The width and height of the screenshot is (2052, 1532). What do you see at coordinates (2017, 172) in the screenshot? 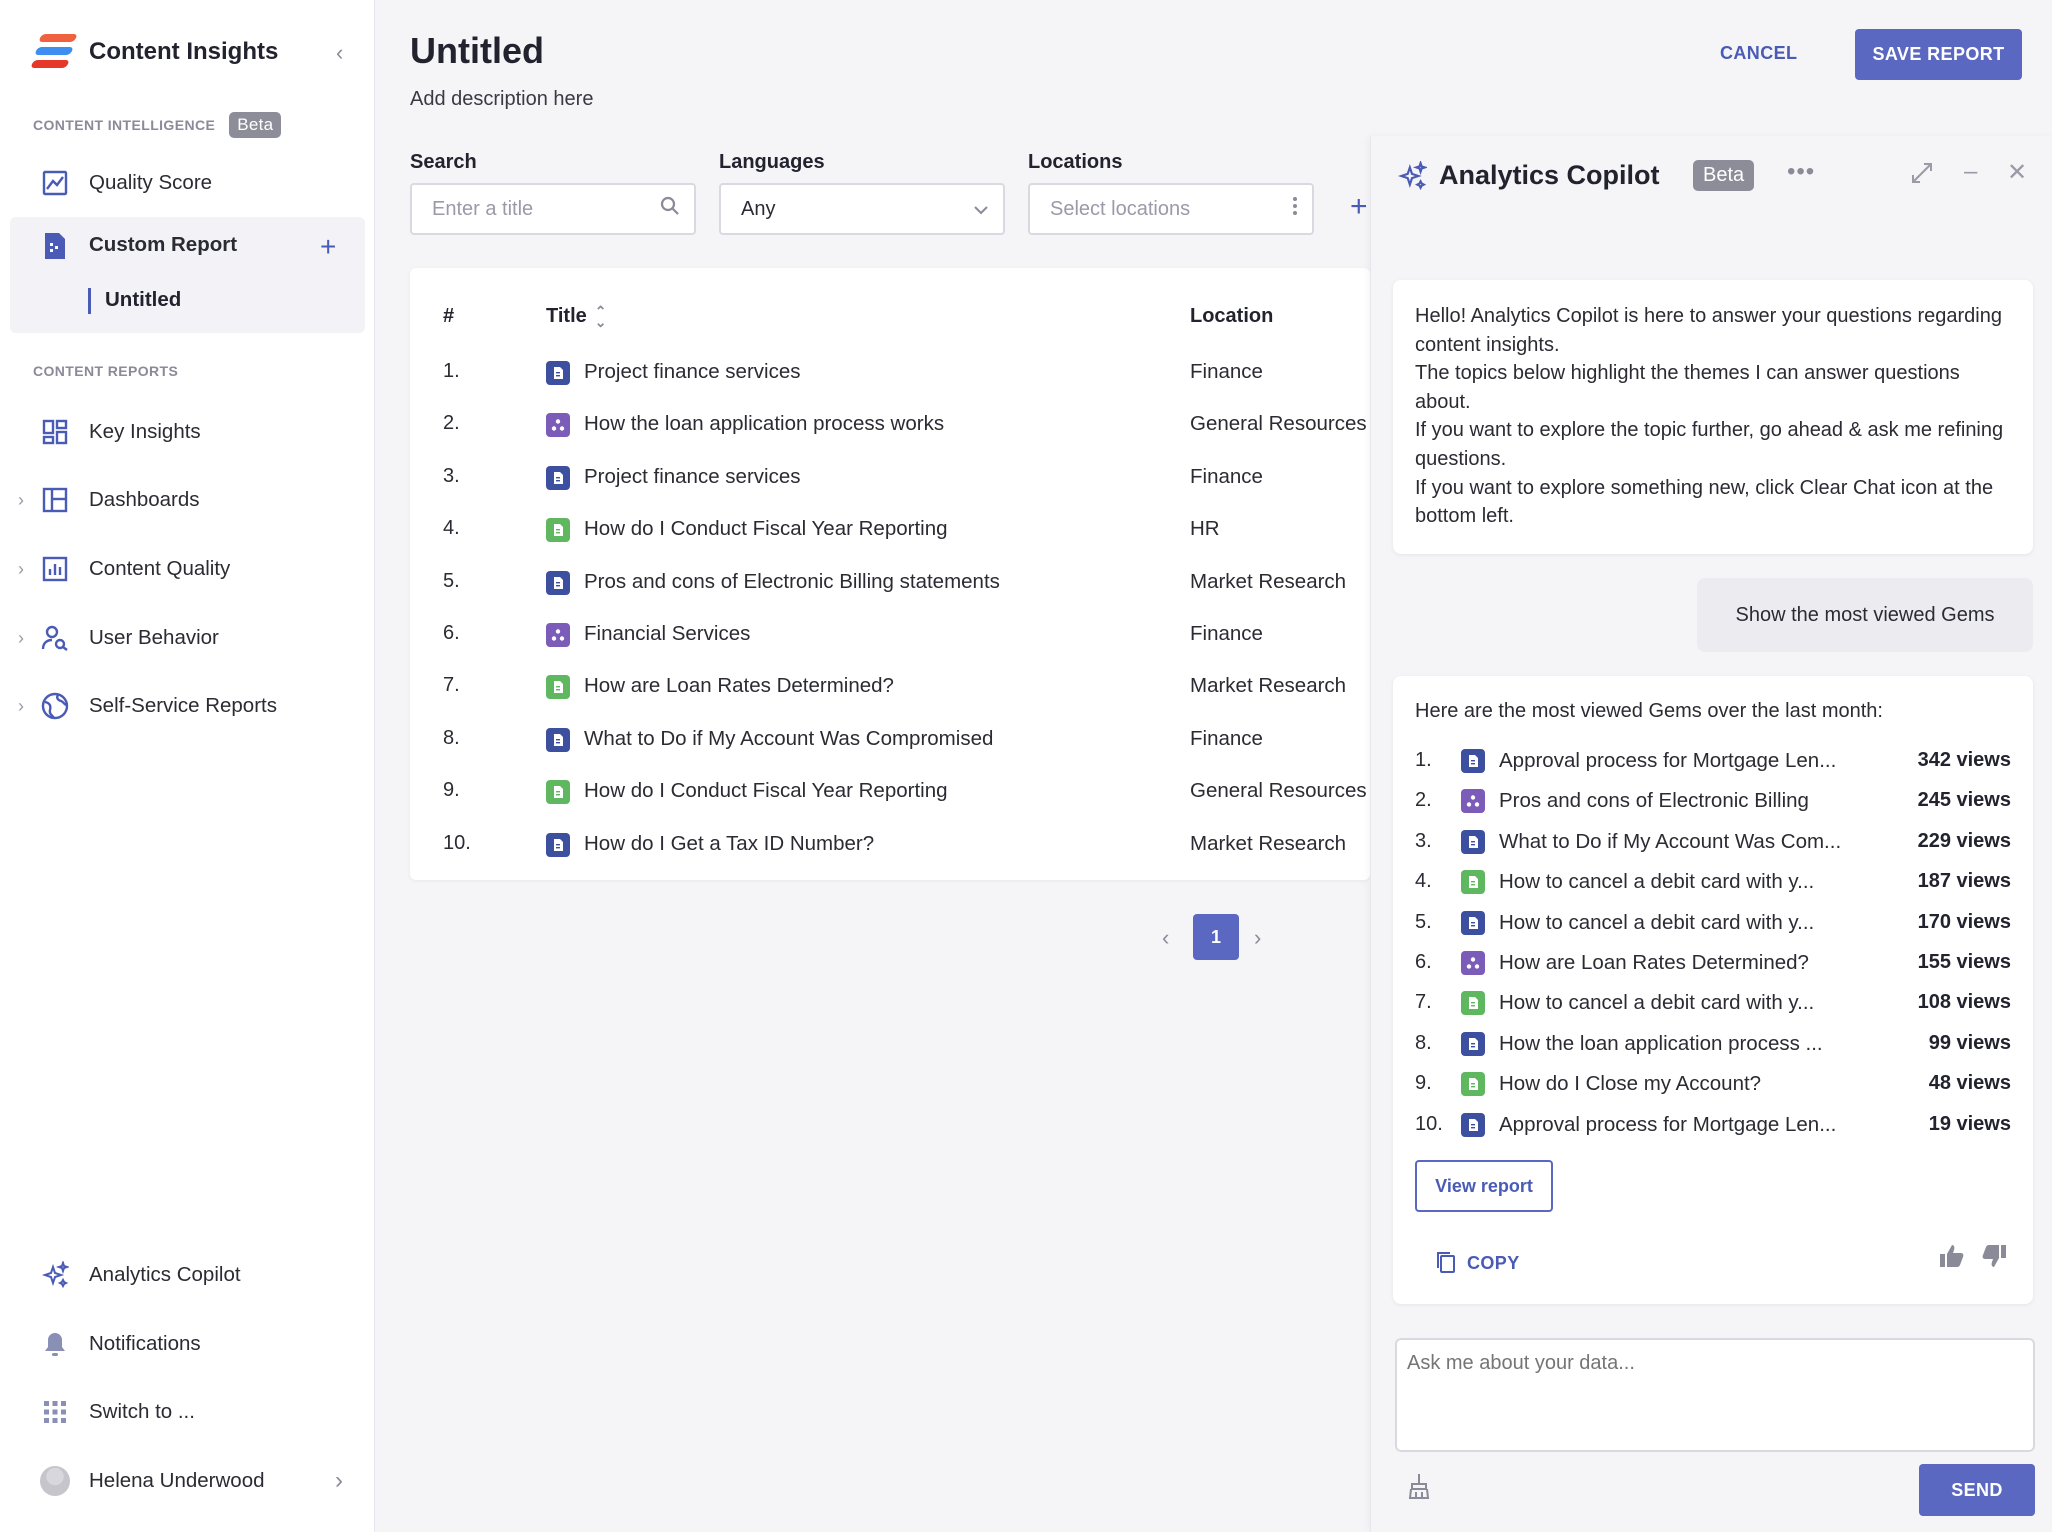
I see `close-icon: ✕` at bounding box center [2017, 172].